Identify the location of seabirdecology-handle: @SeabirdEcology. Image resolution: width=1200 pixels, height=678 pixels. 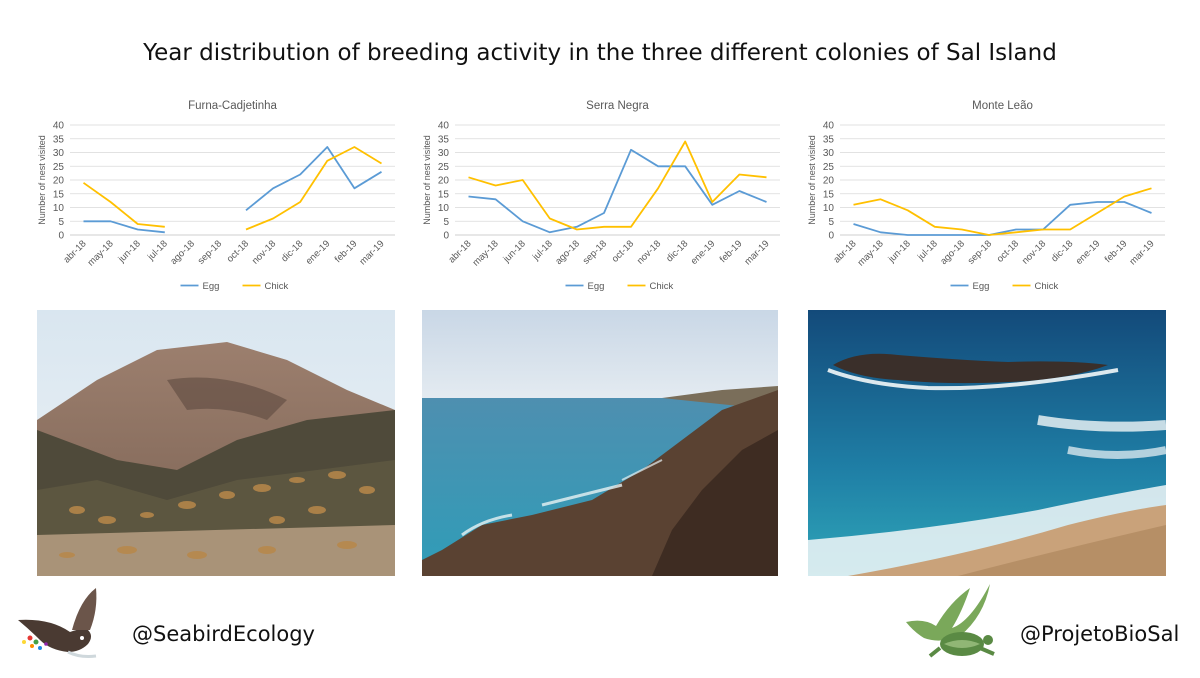
(223, 634).